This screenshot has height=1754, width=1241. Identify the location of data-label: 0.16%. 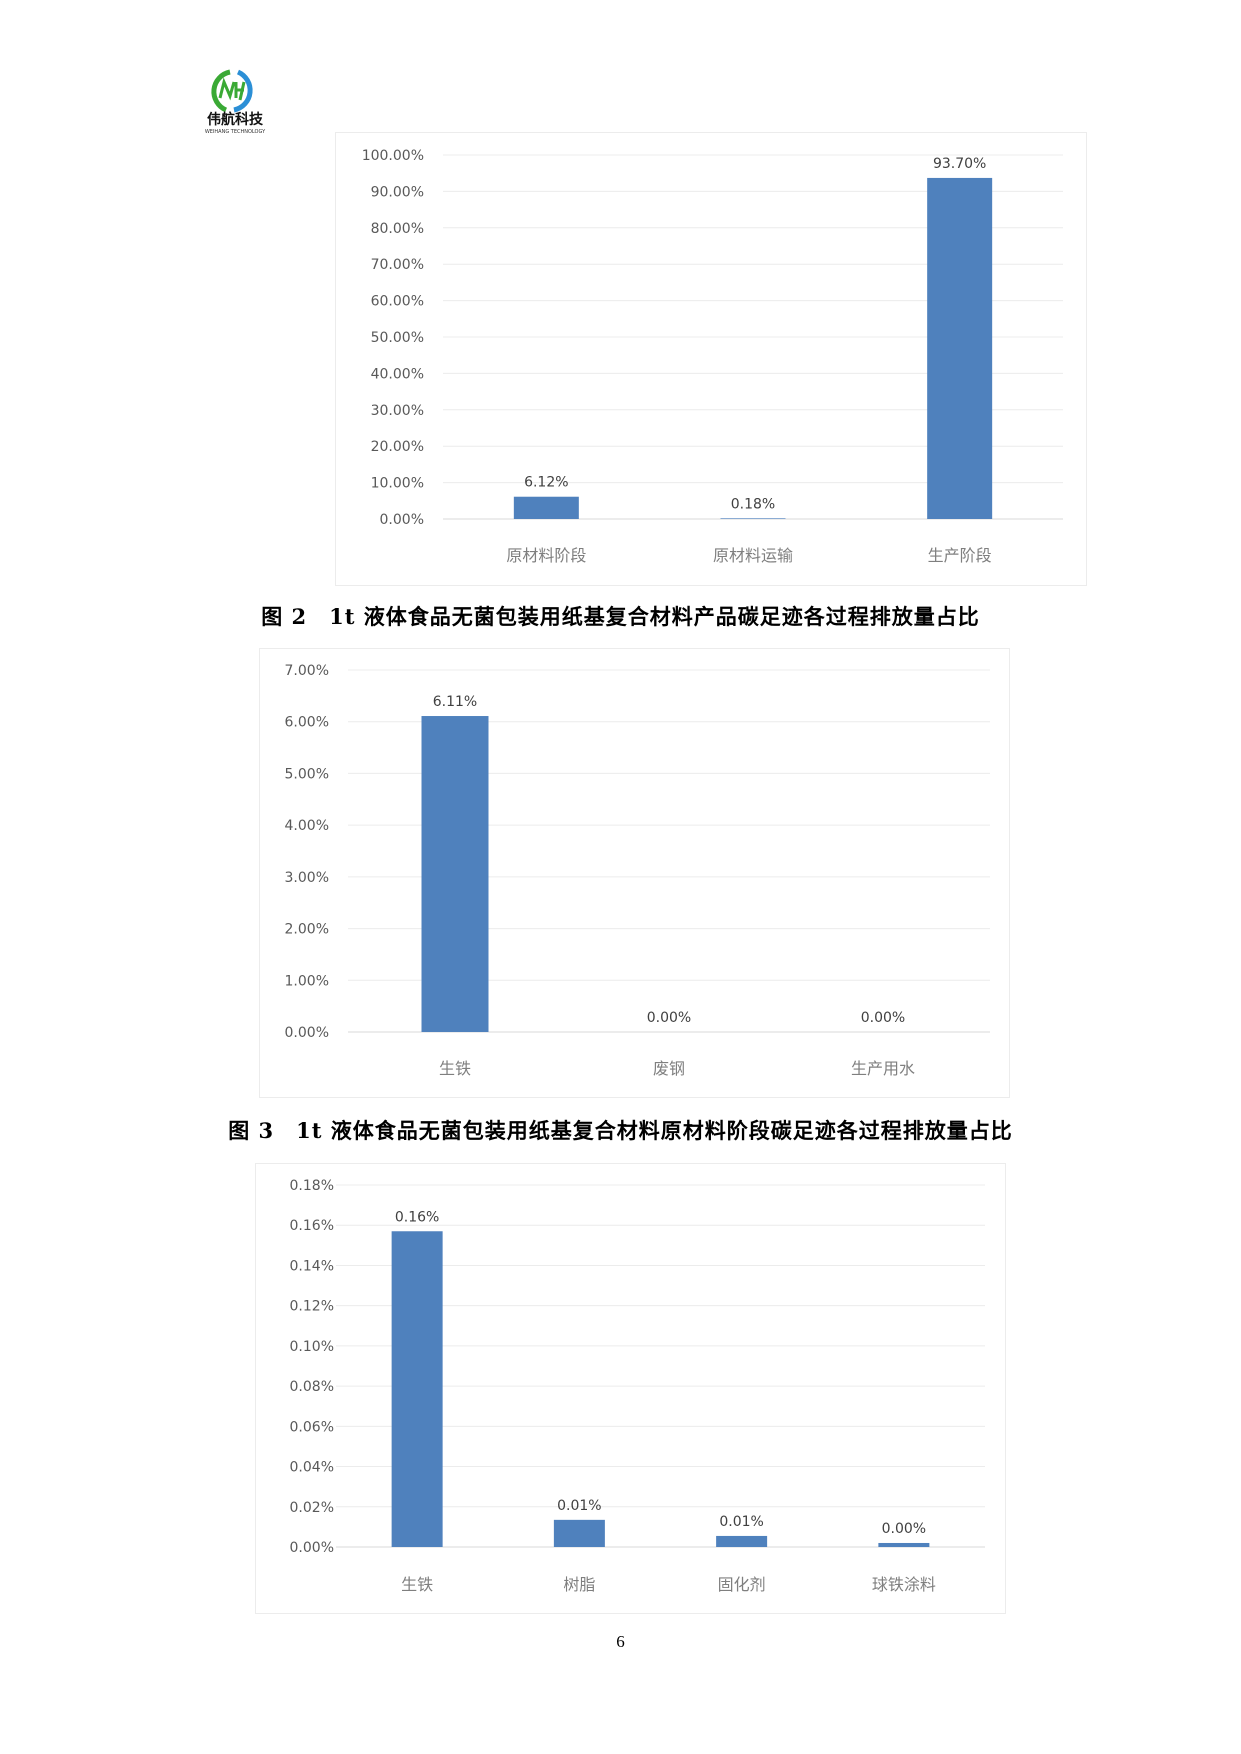
(417, 1217).